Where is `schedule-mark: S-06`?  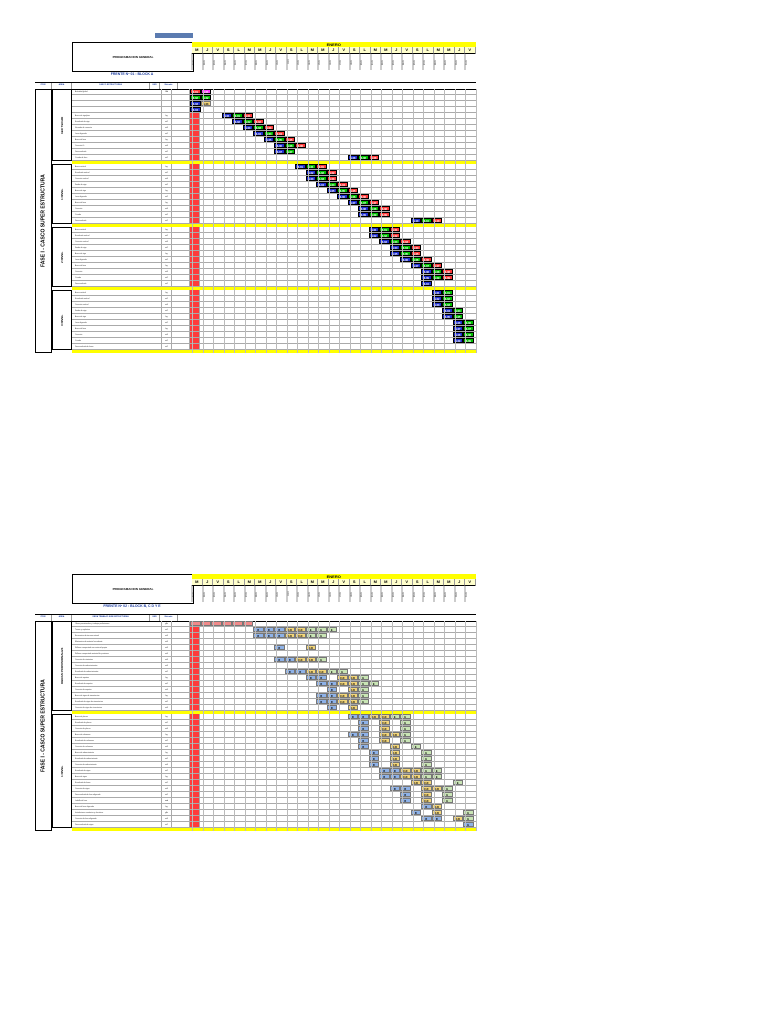 schedule-mark: S-06 is located at coordinates (363, 196).